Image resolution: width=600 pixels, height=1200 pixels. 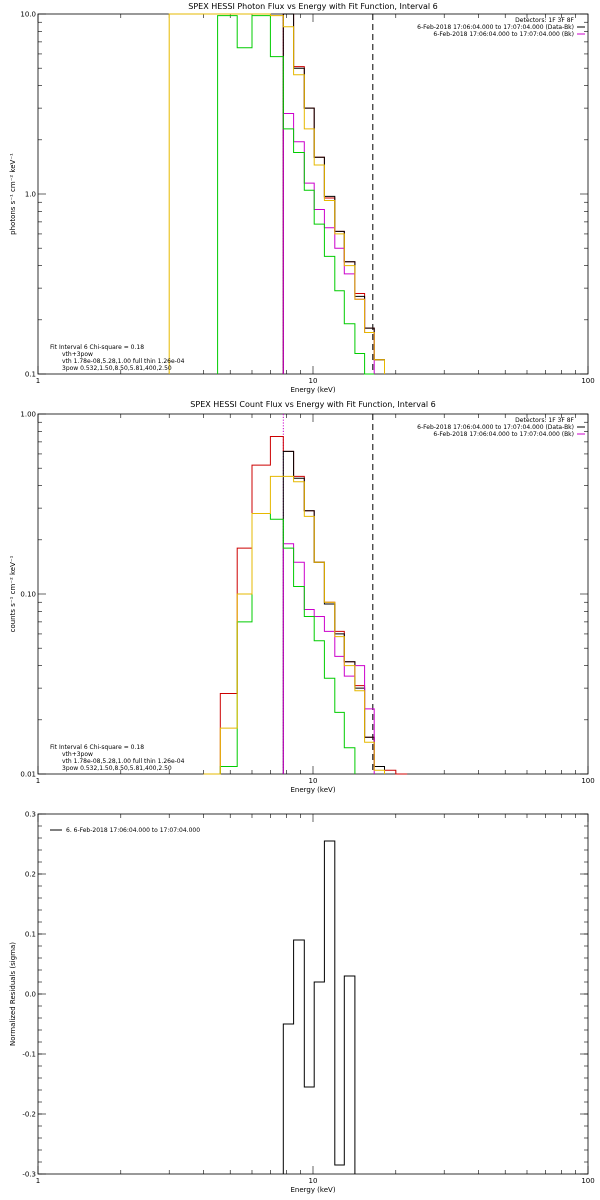 What do you see at coordinates (28, 595) in the screenshot?
I see `y-tick-label: 0.10` at bounding box center [28, 595].